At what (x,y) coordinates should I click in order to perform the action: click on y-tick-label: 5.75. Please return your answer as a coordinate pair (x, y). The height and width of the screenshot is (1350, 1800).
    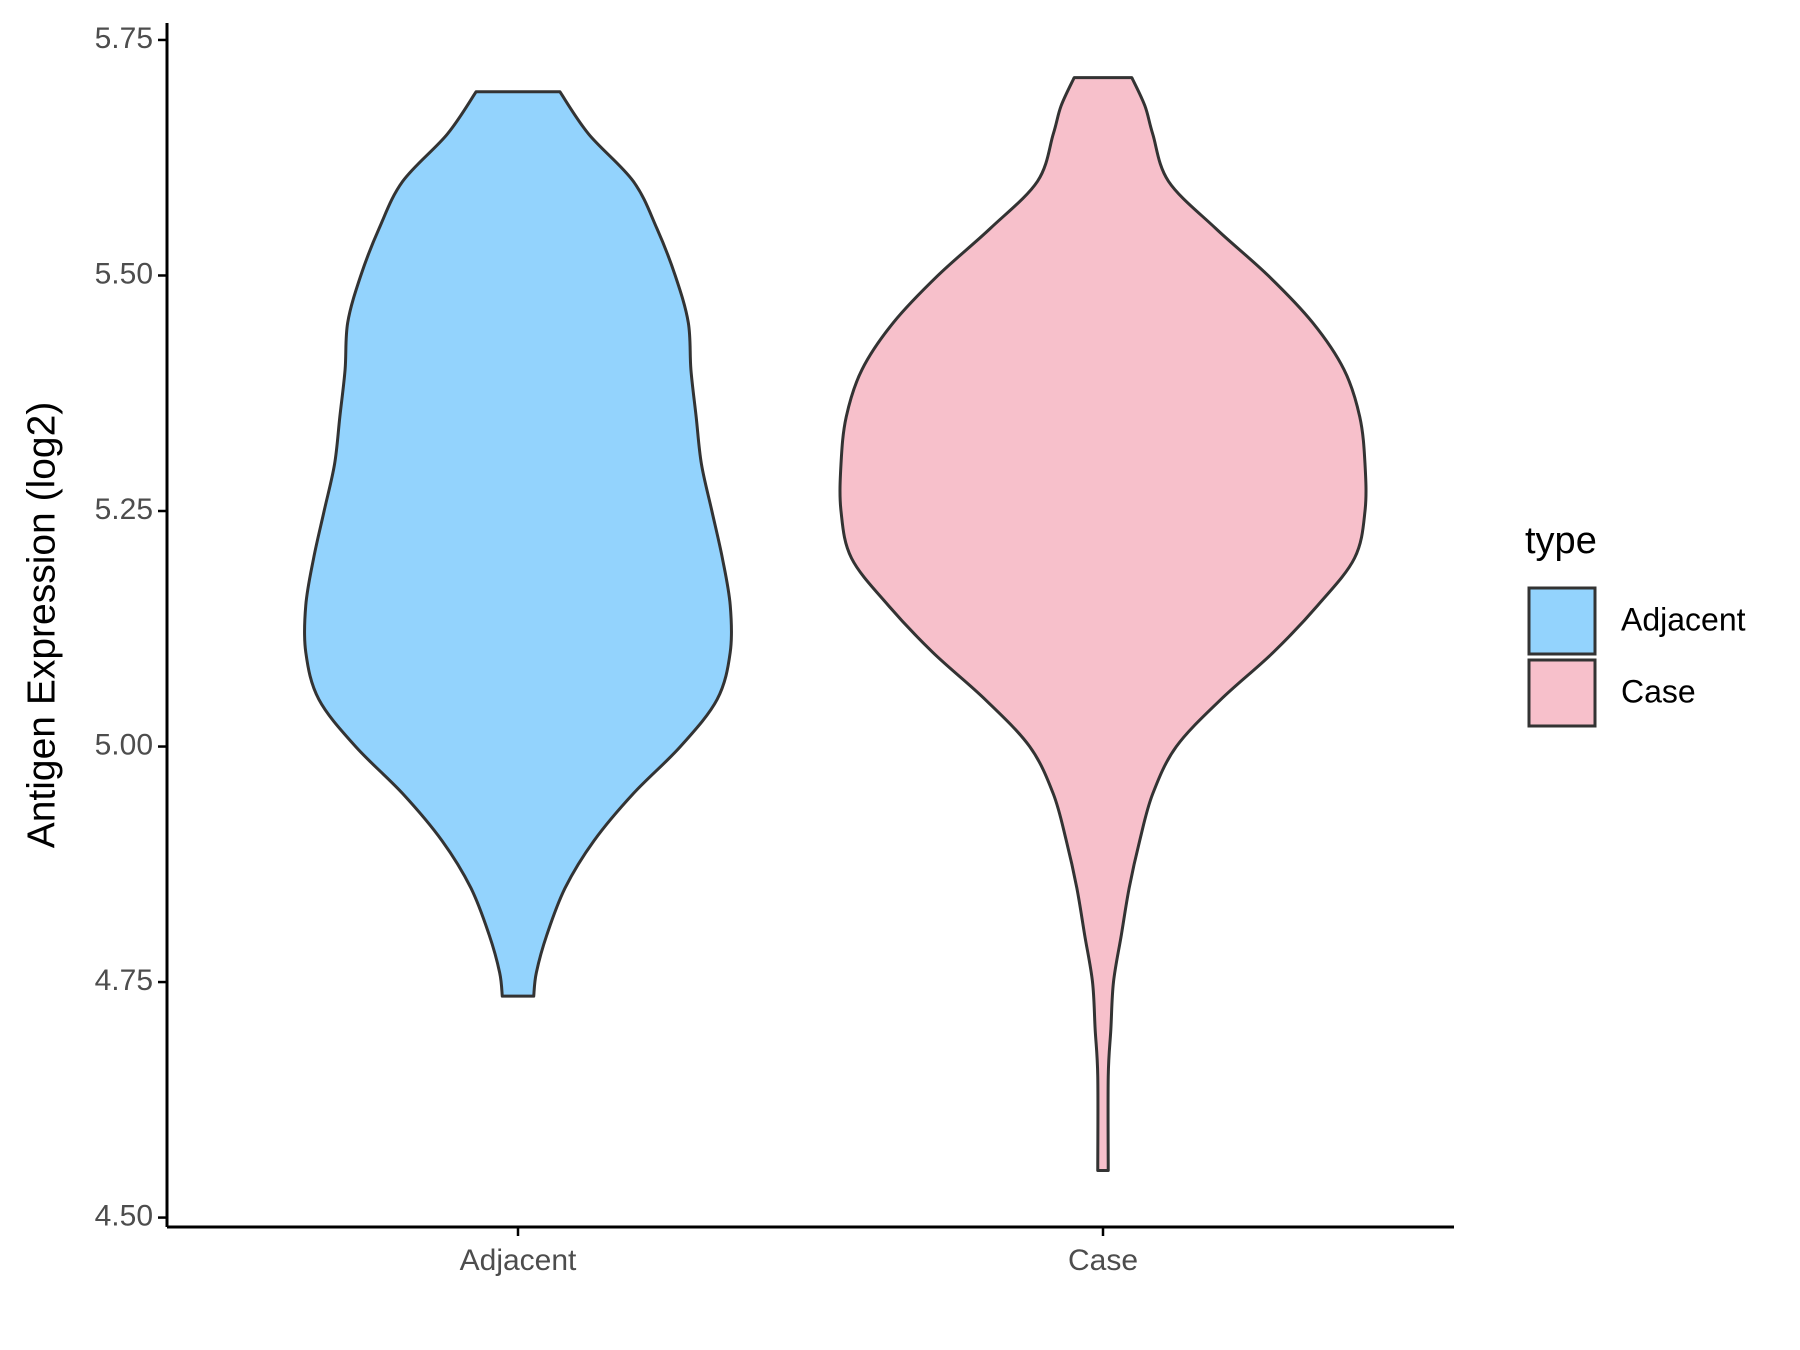
    Looking at the image, I should click on (124, 38).